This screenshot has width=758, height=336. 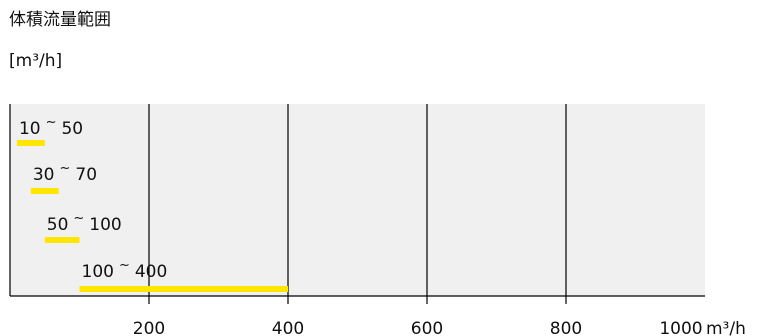 I want to click on x-tick-label-200: 200, so click(x=149, y=327).